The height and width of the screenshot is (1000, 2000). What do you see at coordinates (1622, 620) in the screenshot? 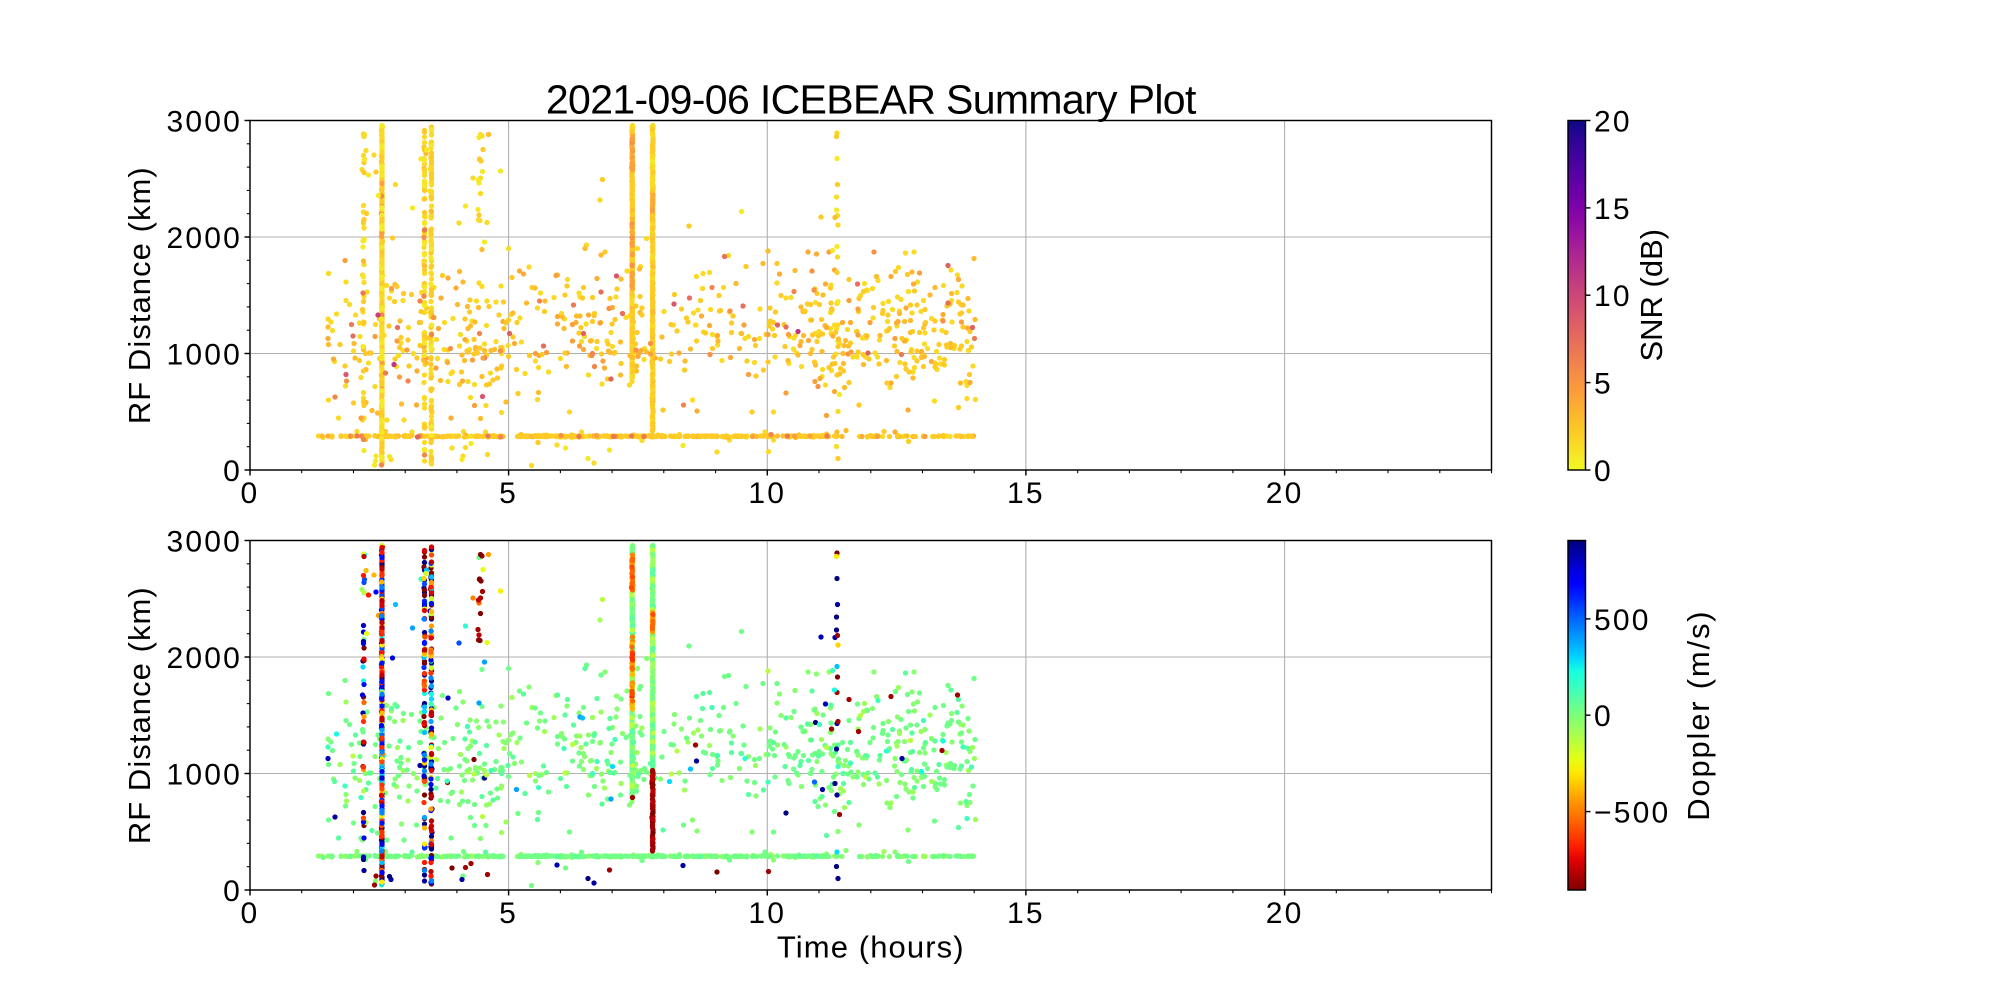
I see `svg-text: 500` at bounding box center [1622, 620].